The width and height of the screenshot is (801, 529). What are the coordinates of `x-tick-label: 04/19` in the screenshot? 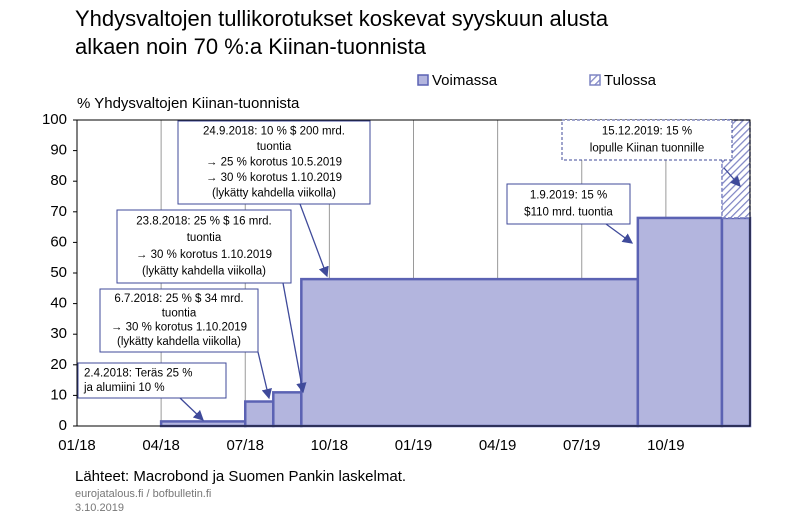 It's located at (498, 445).